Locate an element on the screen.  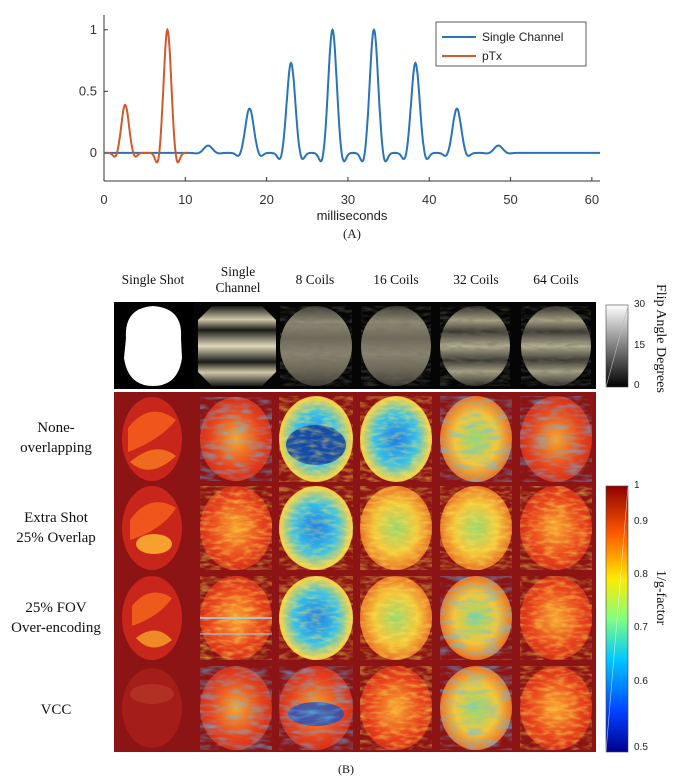
legend: Single Channel pTx is located at coordinates (511, 44).